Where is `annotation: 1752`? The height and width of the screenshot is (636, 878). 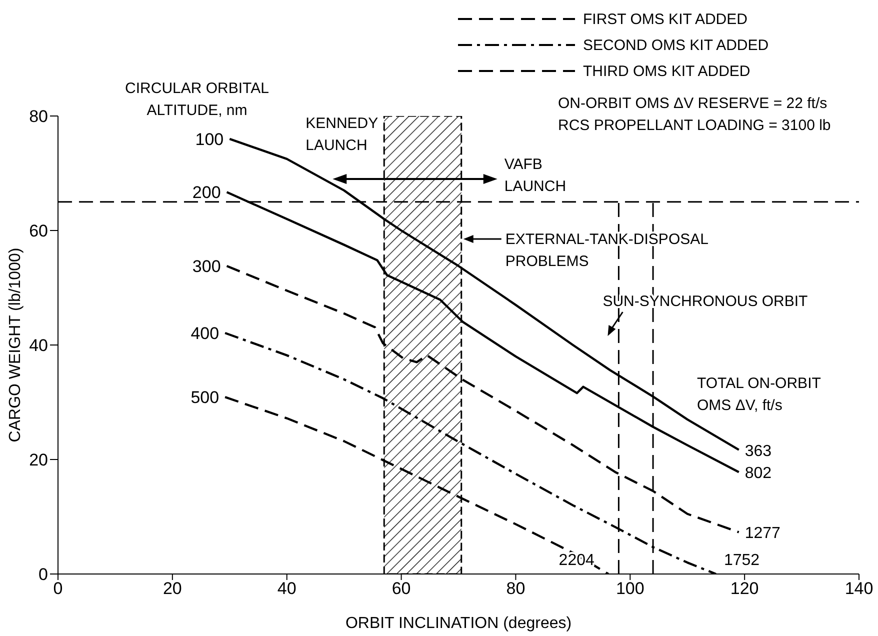
annotation: 1752 is located at coordinates (742, 560).